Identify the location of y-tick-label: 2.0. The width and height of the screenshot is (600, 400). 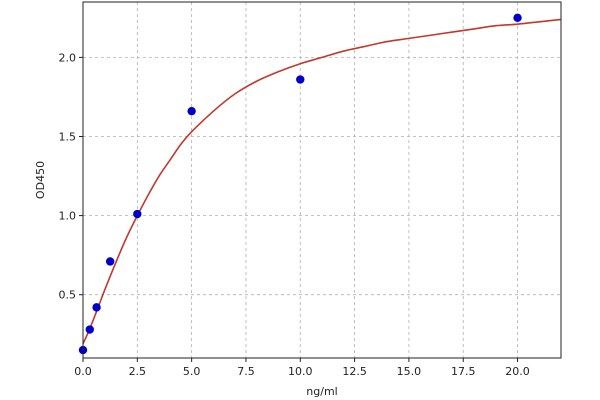
(68, 57).